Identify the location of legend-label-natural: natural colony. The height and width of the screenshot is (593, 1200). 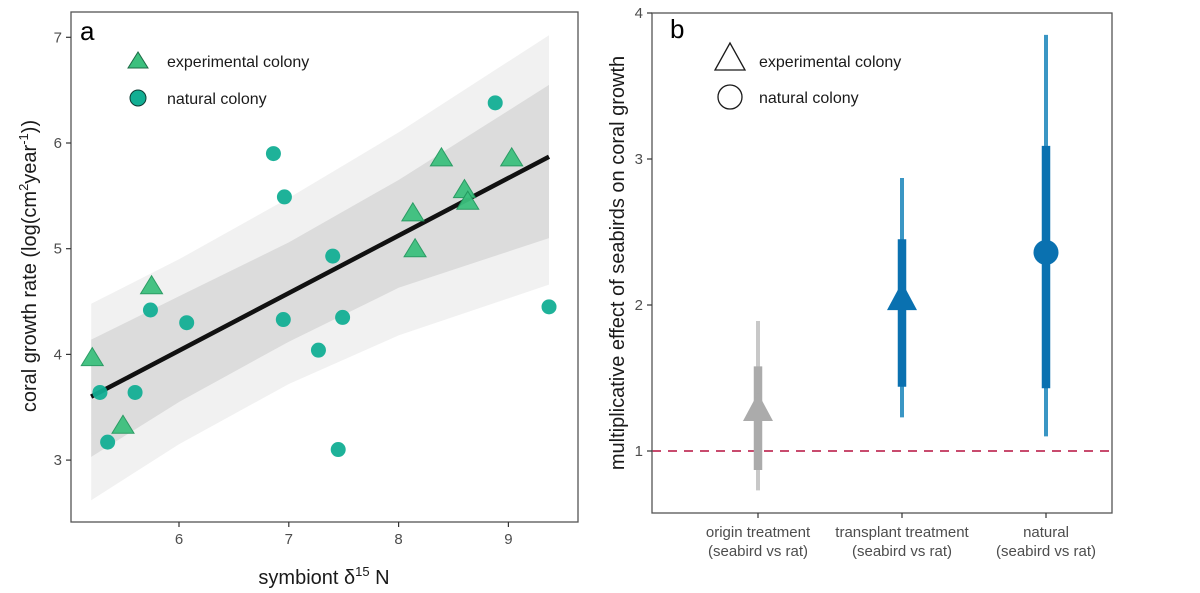
(217, 99).